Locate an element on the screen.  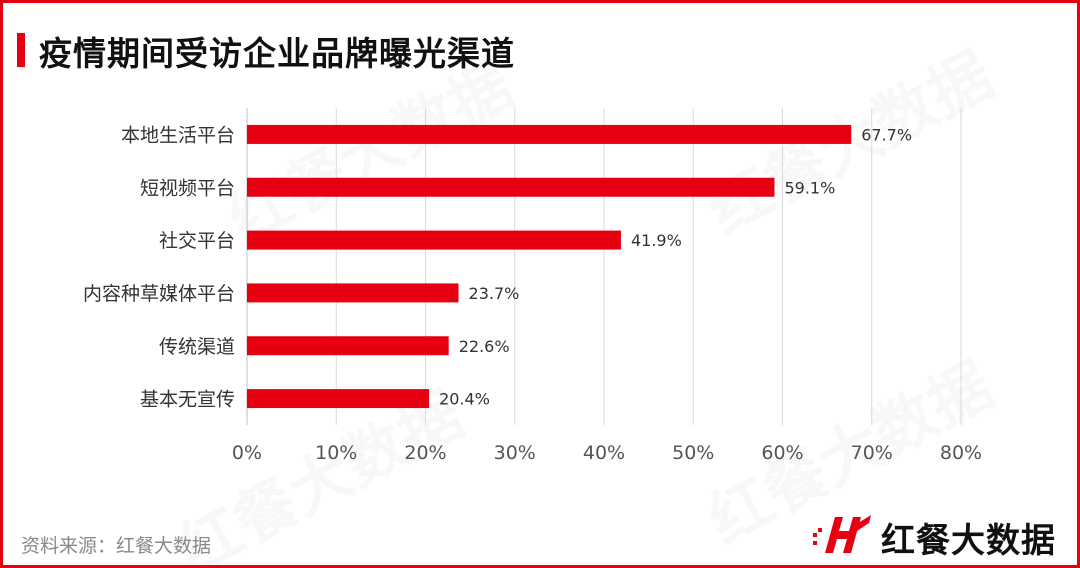
value-label: 67.7% is located at coordinates (886, 134).